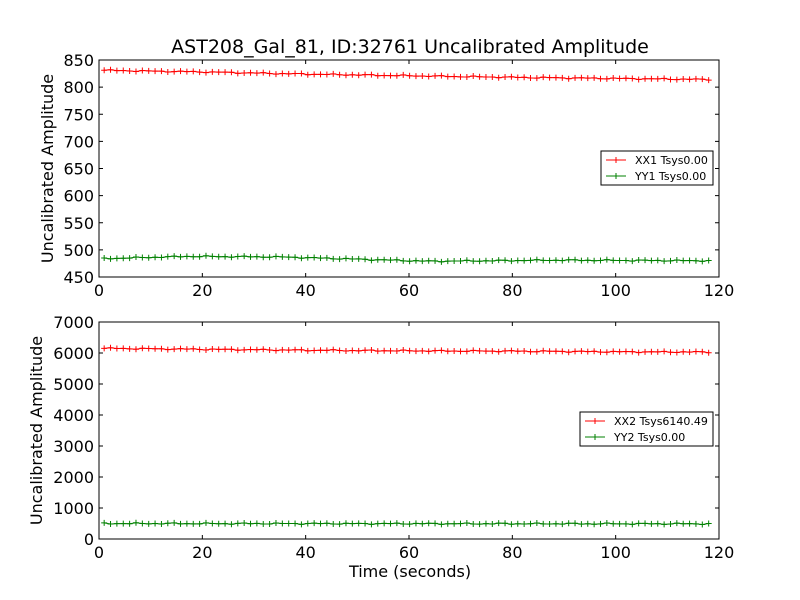  I want to click on y-tick-label: 550, so click(78, 223).